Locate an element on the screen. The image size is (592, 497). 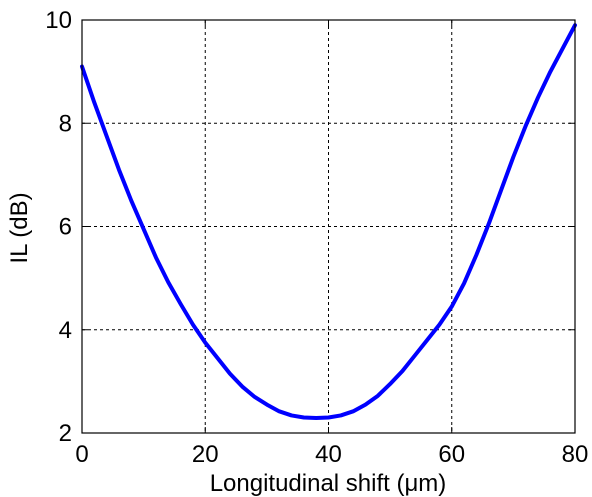
y-tick-label: 8 is located at coordinates (65, 123).